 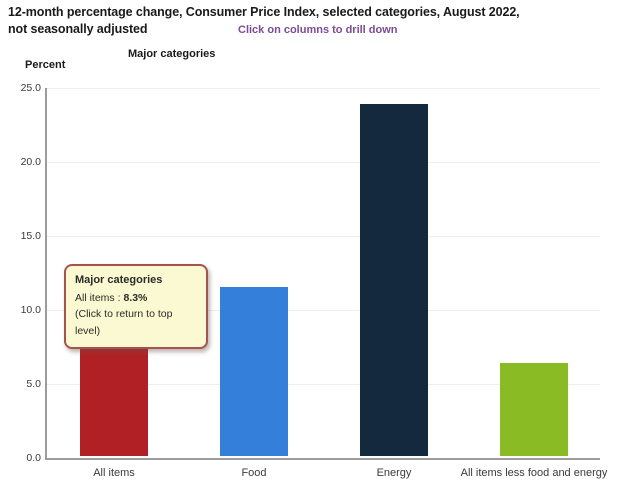 What do you see at coordinates (33, 384) in the screenshot?
I see `y-axis-tick-label: 5.0` at bounding box center [33, 384].